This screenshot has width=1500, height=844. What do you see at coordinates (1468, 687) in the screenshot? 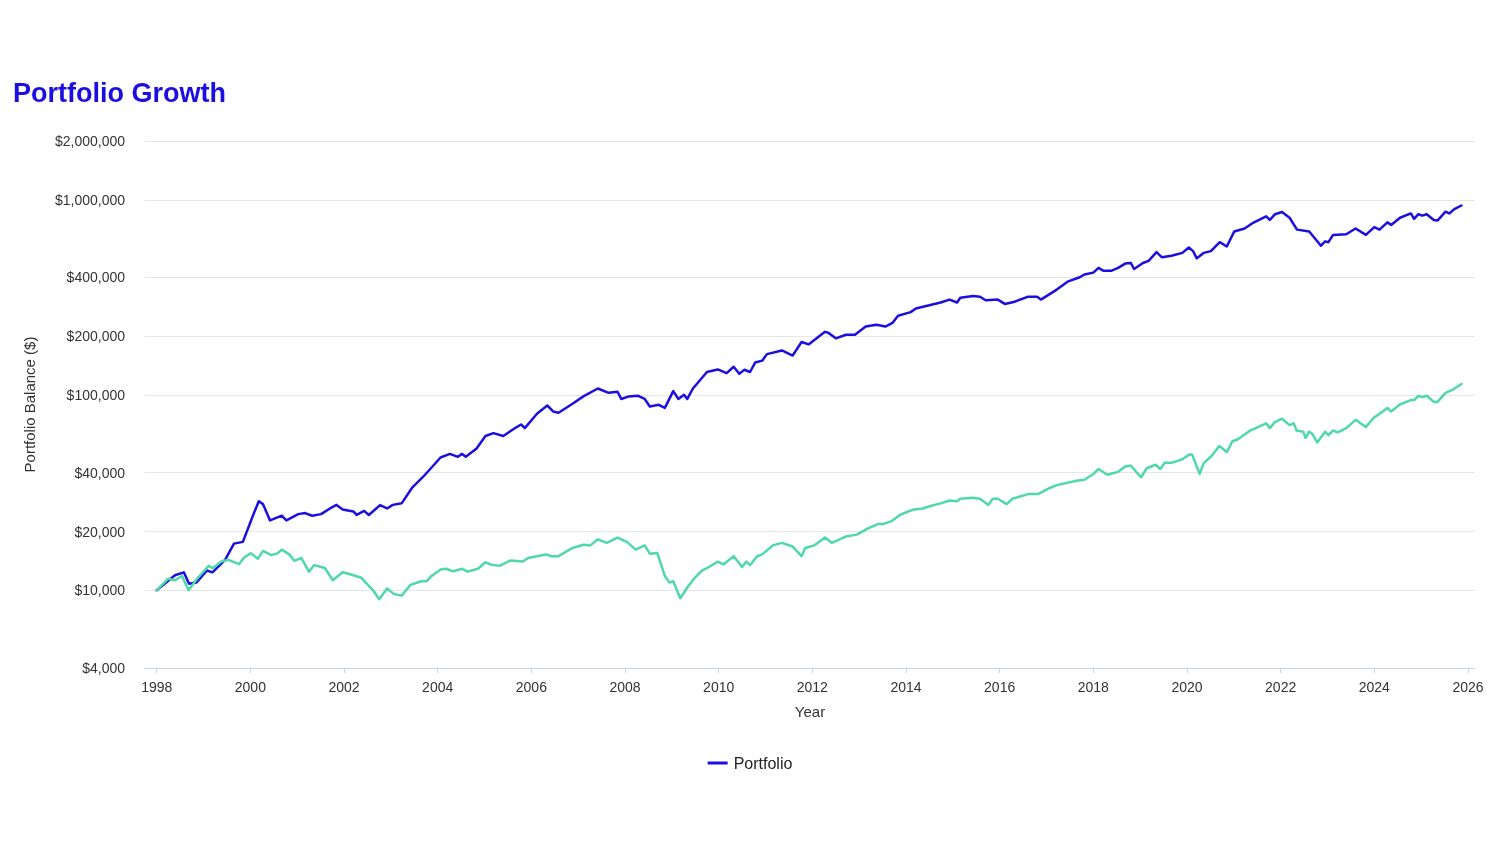
I see `x-tick-label: 2026` at bounding box center [1468, 687].